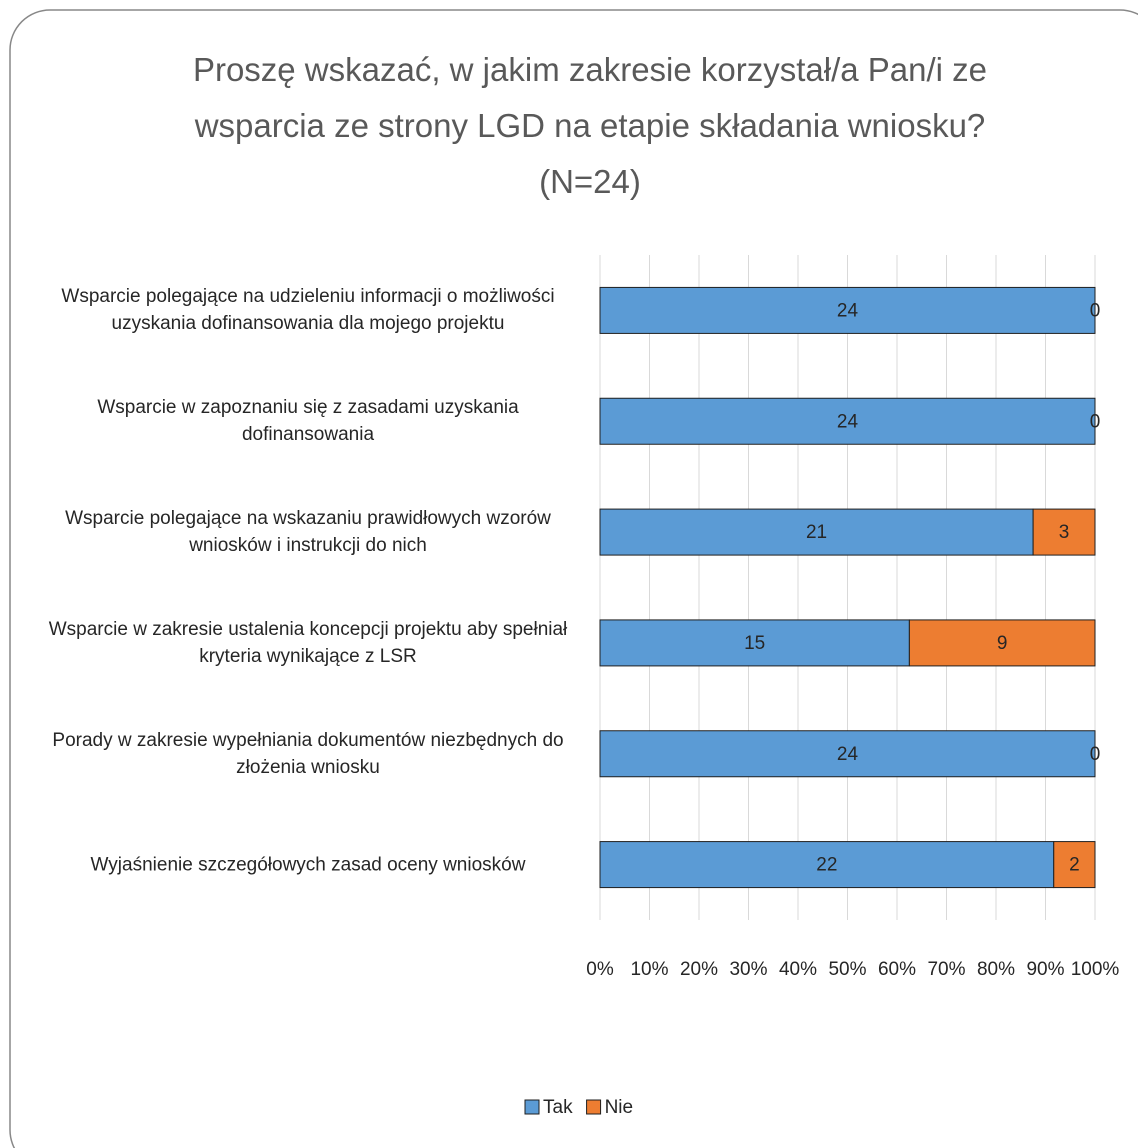 The image size is (1138, 1148). What do you see at coordinates (748, 969) in the screenshot?
I see `x-tick-label: 30%` at bounding box center [748, 969].